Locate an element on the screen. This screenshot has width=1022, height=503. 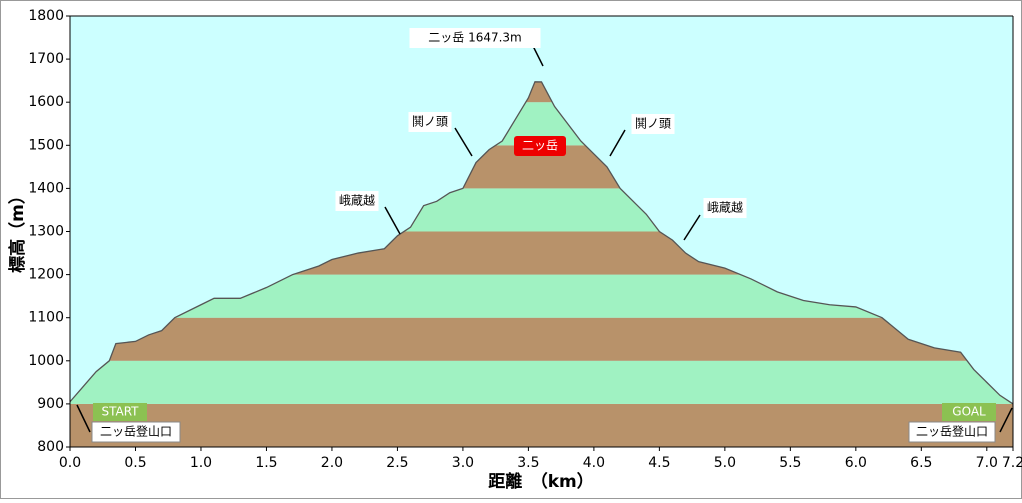
x-tick-label: 3.5 is located at coordinates (528, 463).